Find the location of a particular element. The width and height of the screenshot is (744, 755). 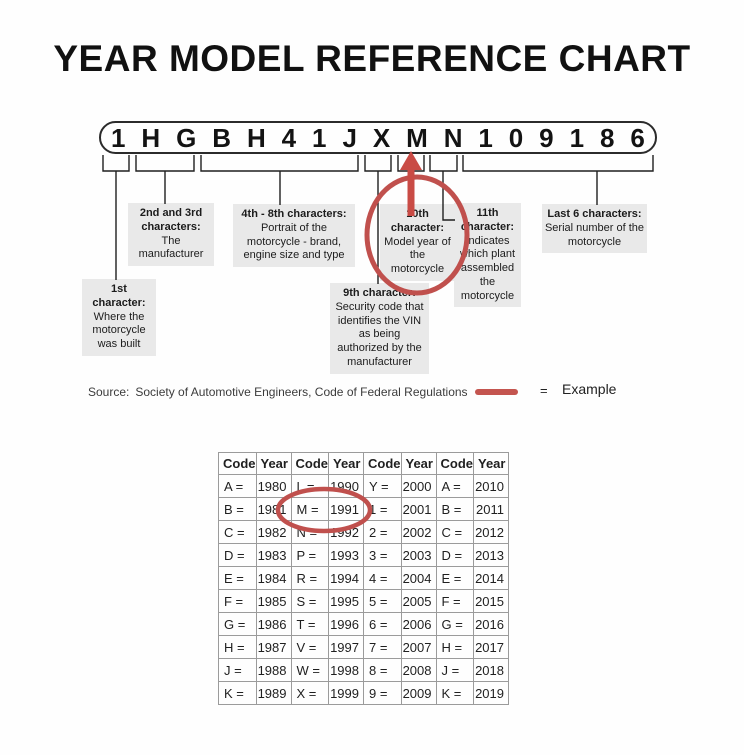

vin-char: H is located at coordinates (151, 137).